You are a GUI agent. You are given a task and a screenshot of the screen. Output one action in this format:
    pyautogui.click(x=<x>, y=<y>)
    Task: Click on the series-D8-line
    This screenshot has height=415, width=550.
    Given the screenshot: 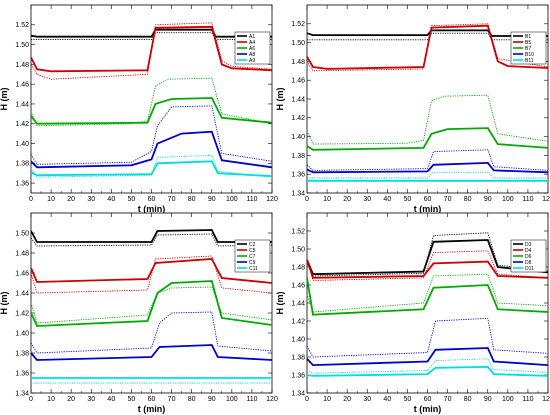 What is the action you would take?
    pyautogui.click(x=427, y=357)
    